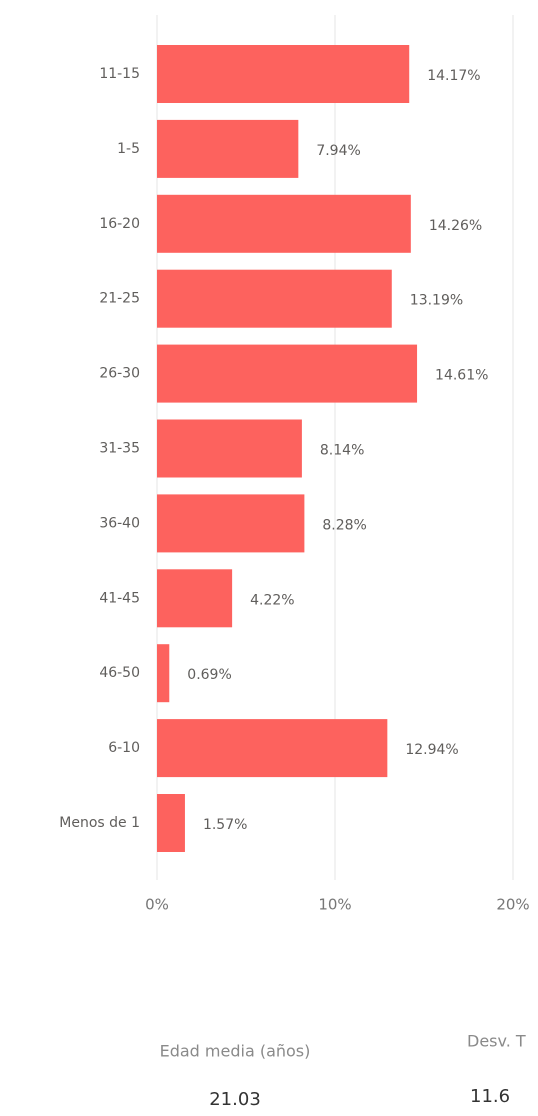 This screenshot has height=1116, width=538. Describe the element at coordinates (512, 905) in the screenshot. I see `x-tick-label: 20%` at that location.